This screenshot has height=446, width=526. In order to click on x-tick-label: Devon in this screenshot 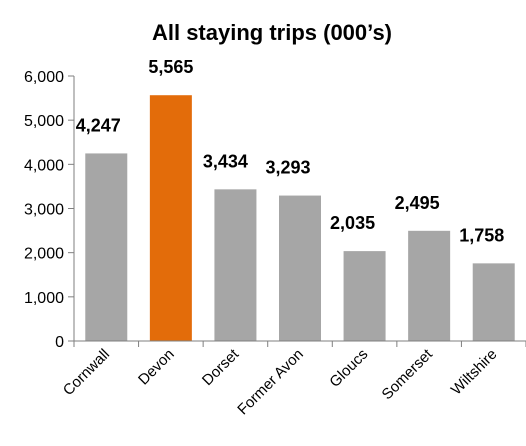, I will do `click(156, 367)`.